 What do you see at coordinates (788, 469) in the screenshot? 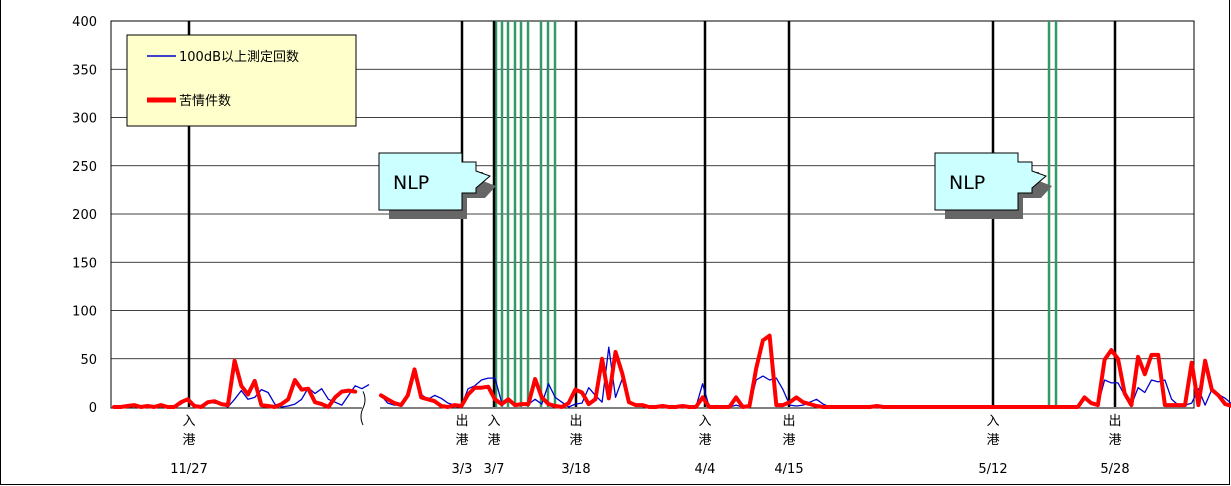
I see `event-date-label: 4/15` at bounding box center [788, 469].